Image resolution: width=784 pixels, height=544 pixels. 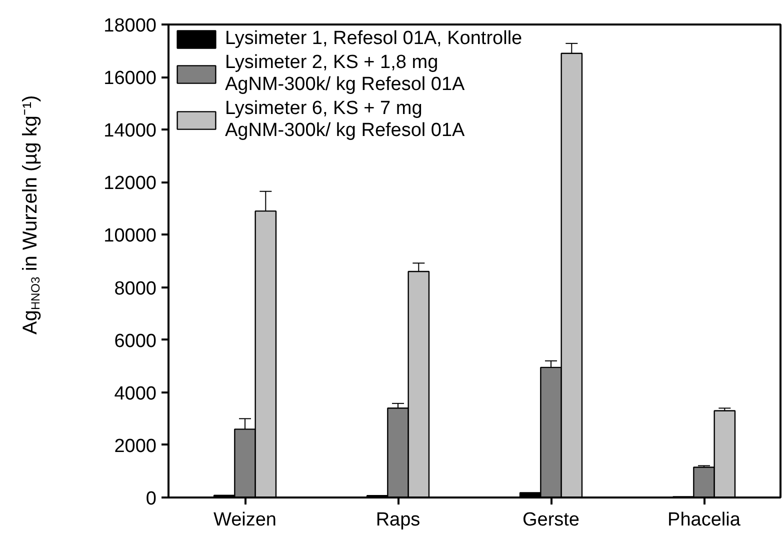 I want to click on legend-label: Lysimeter 6, KS + 7 mg AgNM-300k/ kg Refesol 01A, so click(x=345, y=120).